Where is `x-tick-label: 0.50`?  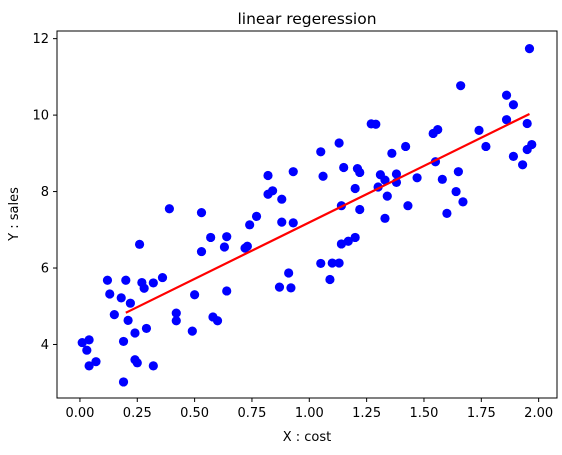 x-tick-label: 0.50 is located at coordinates (194, 413).